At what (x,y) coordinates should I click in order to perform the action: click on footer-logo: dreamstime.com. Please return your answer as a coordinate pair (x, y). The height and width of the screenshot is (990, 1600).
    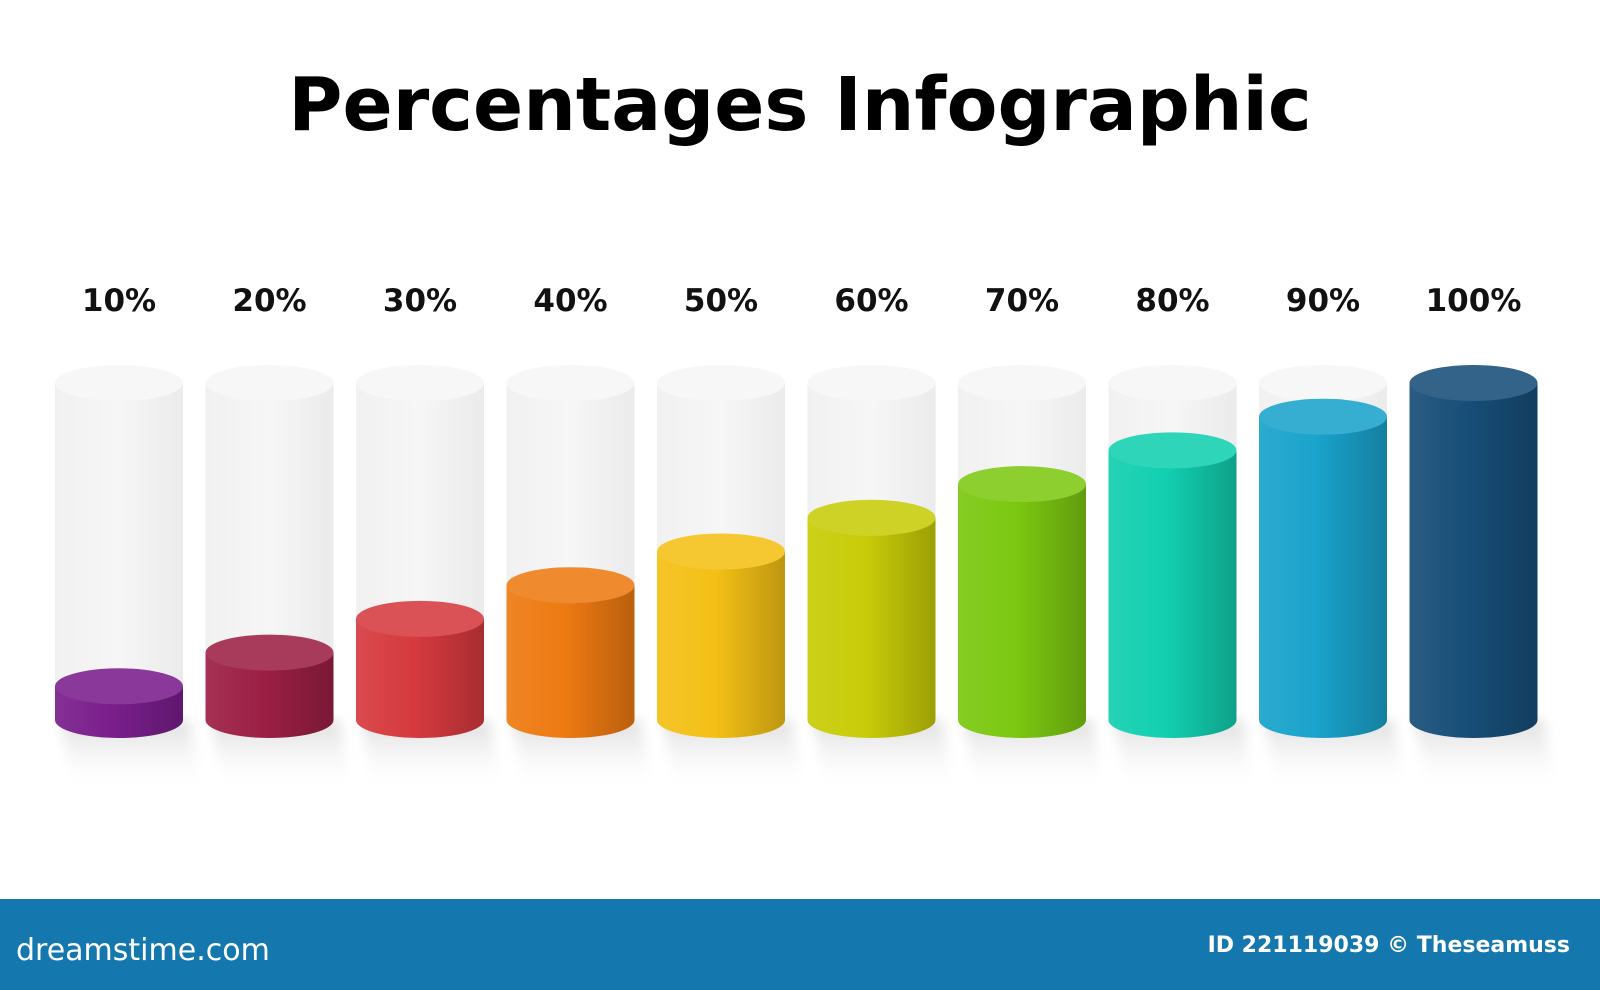
    Looking at the image, I should click on (143, 950).